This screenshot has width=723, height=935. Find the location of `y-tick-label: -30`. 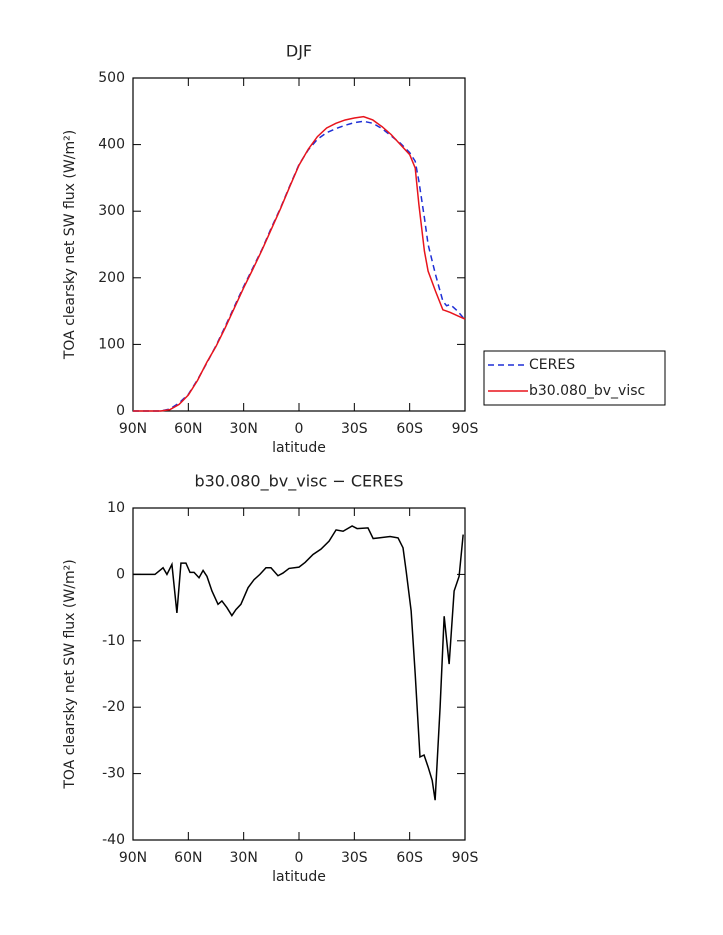

y-tick-label: -30 is located at coordinates (113, 774).